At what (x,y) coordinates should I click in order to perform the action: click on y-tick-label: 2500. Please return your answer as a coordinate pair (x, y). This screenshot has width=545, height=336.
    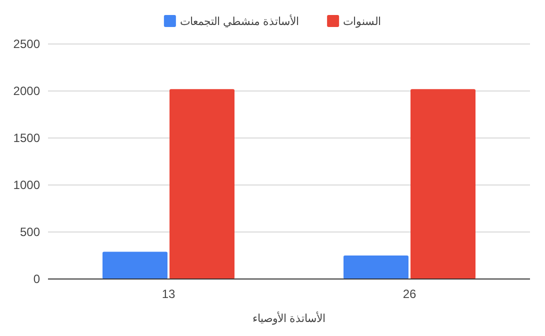
    Looking at the image, I should click on (26, 44).